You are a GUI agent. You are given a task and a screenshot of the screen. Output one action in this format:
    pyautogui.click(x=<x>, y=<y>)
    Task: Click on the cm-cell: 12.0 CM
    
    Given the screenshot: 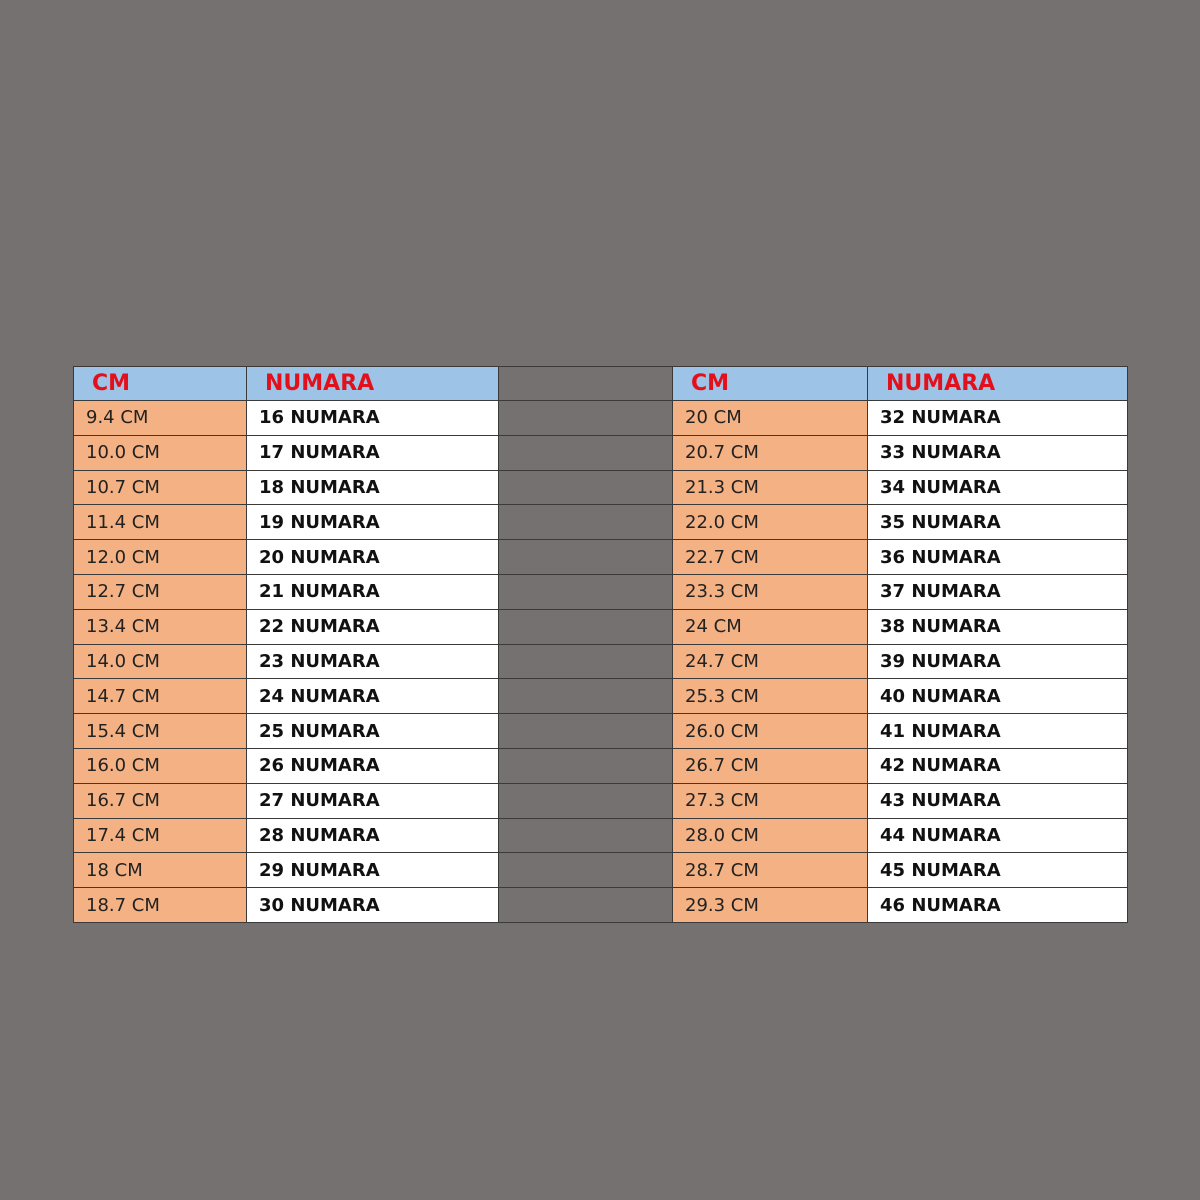 What is the action you would take?
    pyautogui.click(x=160, y=557)
    